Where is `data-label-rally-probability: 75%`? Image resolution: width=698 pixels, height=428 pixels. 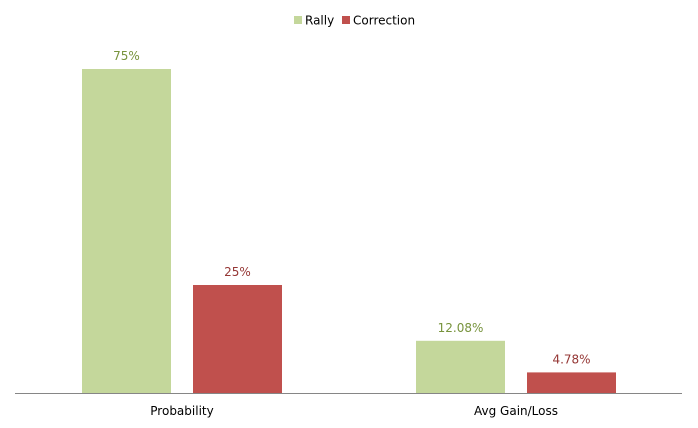 data-label-rally-probability: 75% is located at coordinates (126, 56).